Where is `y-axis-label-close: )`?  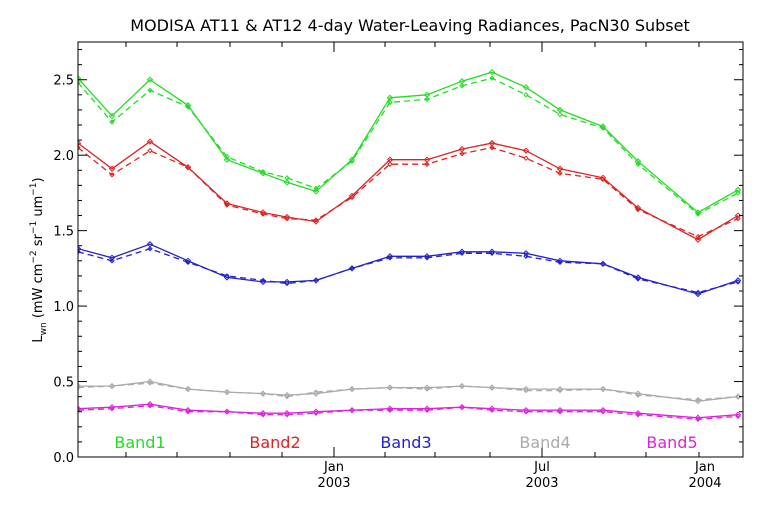
y-axis-label-close: ) is located at coordinates (38, 179).